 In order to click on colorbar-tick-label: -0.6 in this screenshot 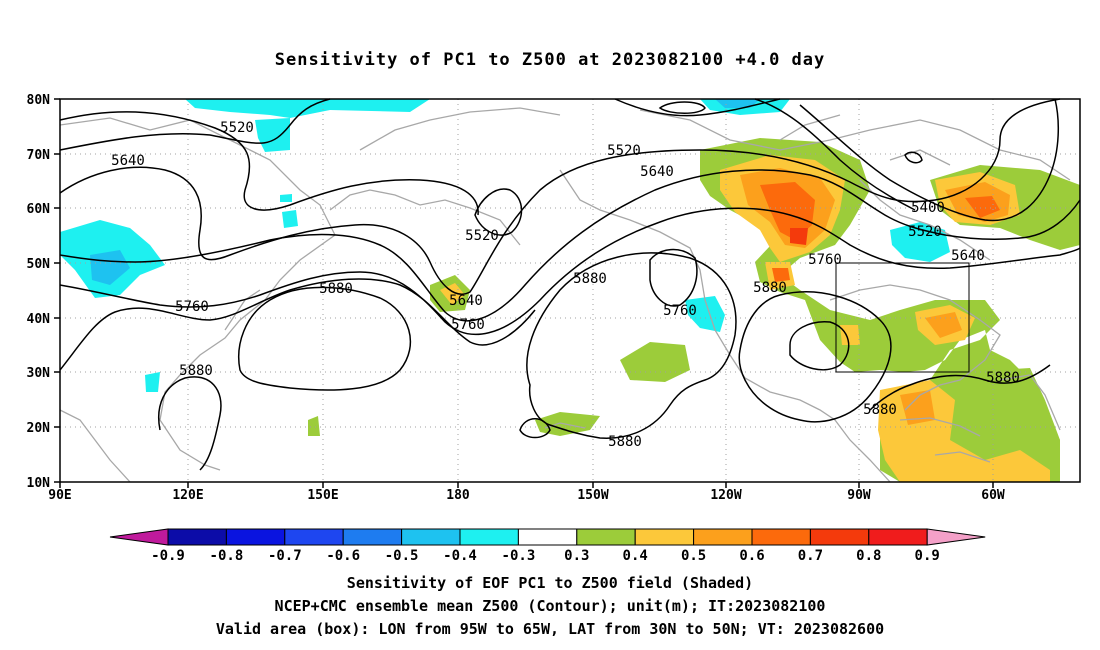, I will do `click(343, 556)`.